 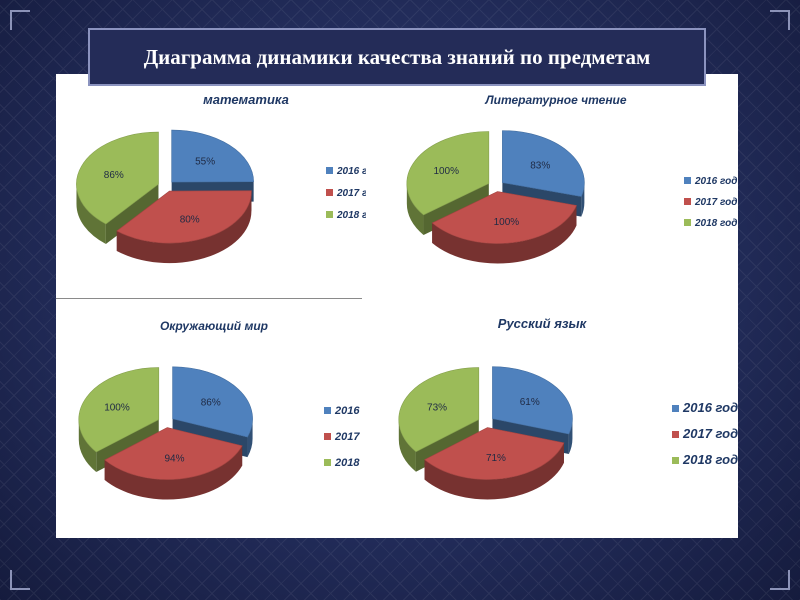 I want to click on chart-title: Литературное чтение, so click(x=555, y=100).